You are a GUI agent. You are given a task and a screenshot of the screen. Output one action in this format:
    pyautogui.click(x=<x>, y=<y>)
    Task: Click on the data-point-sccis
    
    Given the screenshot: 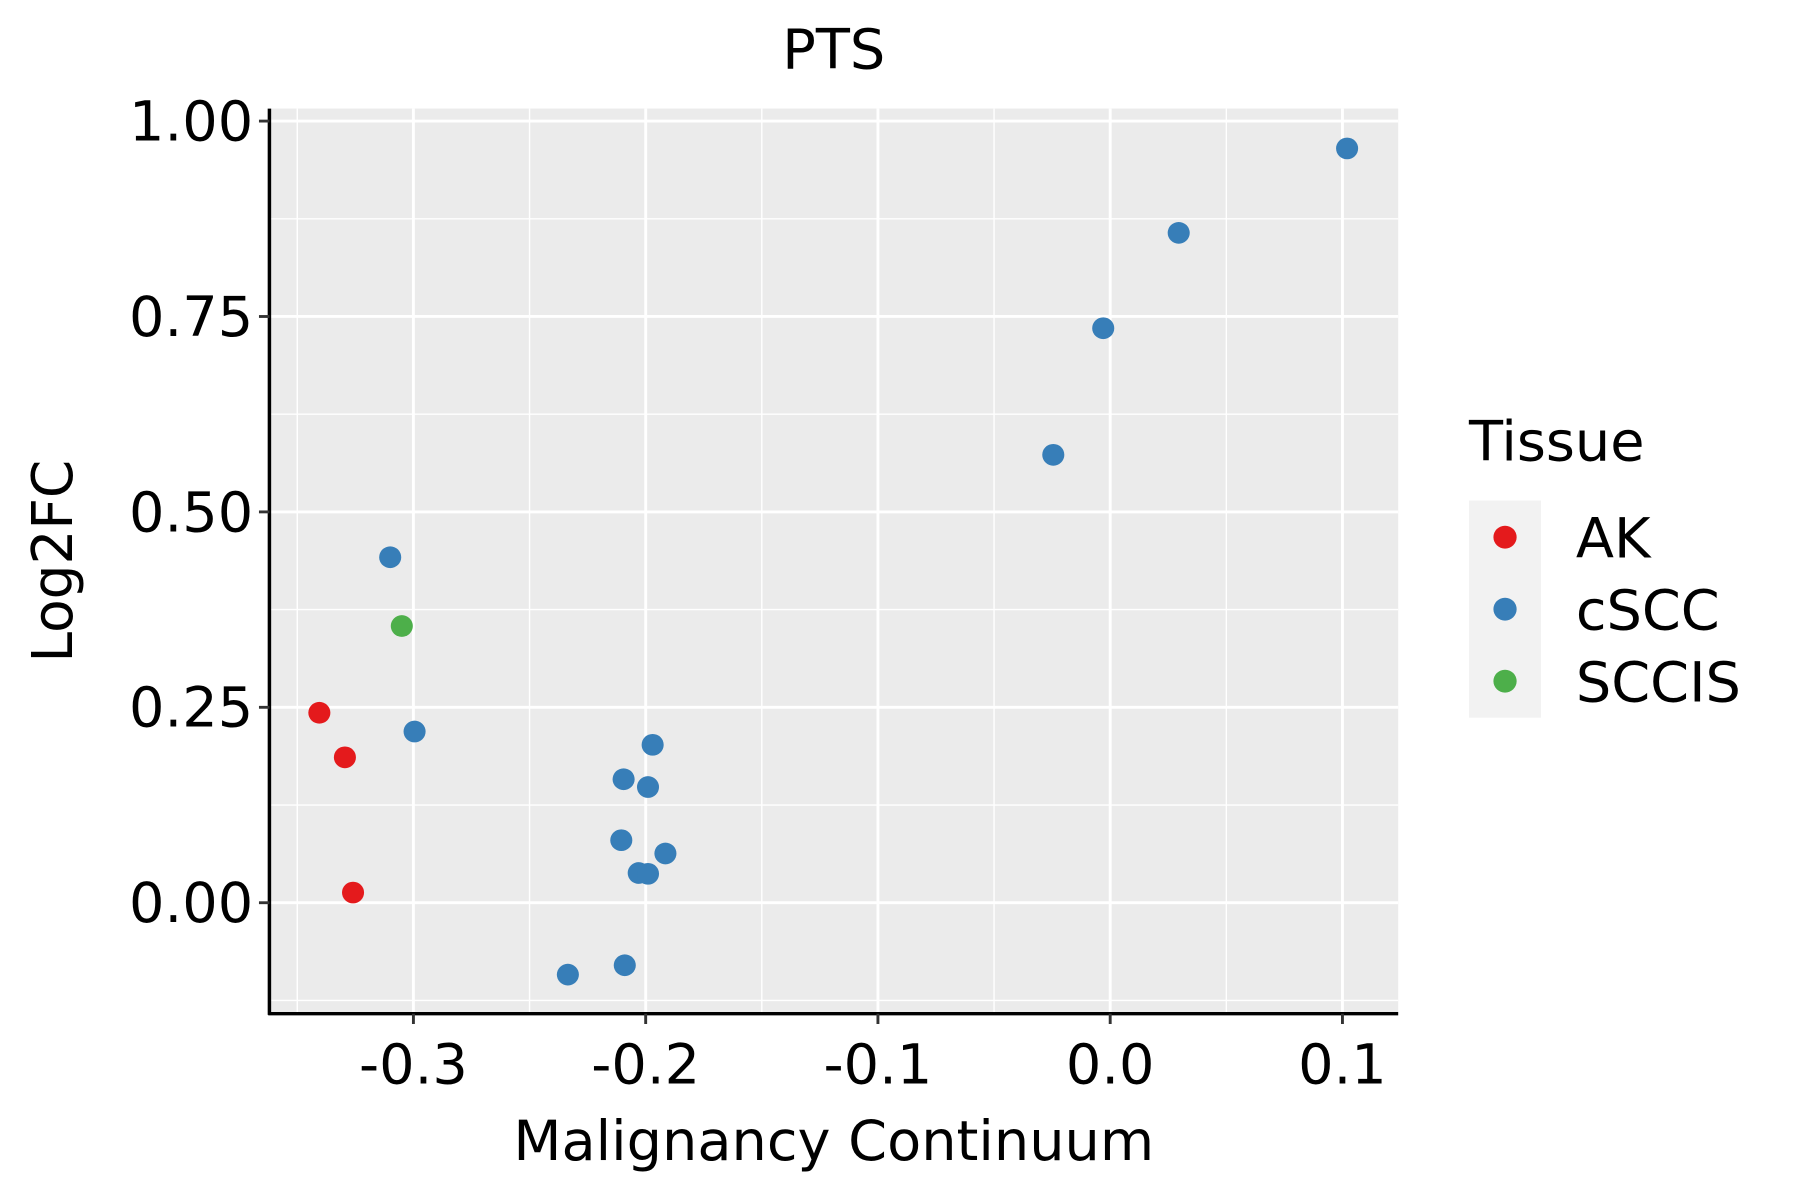 What is the action you would take?
    pyautogui.click(x=401, y=626)
    